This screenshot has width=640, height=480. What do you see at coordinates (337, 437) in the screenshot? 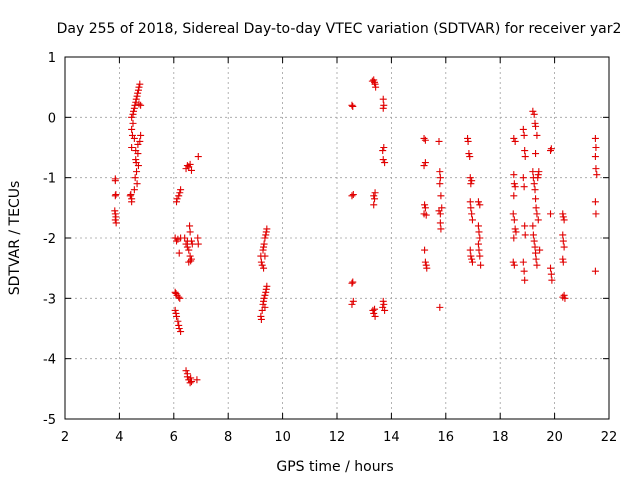
I see `x-tick-label: 12` at bounding box center [337, 437].